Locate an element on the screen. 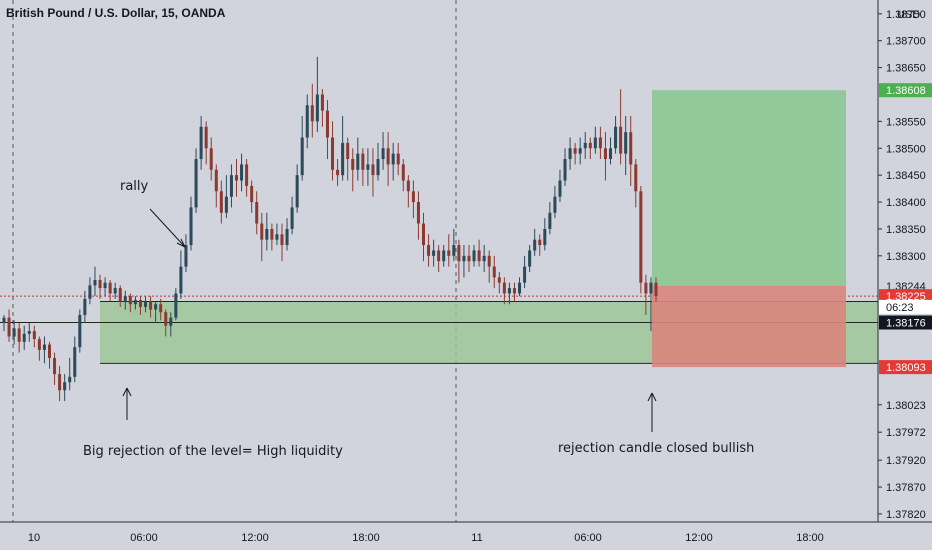 The image size is (932, 550). chart-title: British Pound / U.S. Dollar, 15, OANDA is located at coordinates (116, 13).